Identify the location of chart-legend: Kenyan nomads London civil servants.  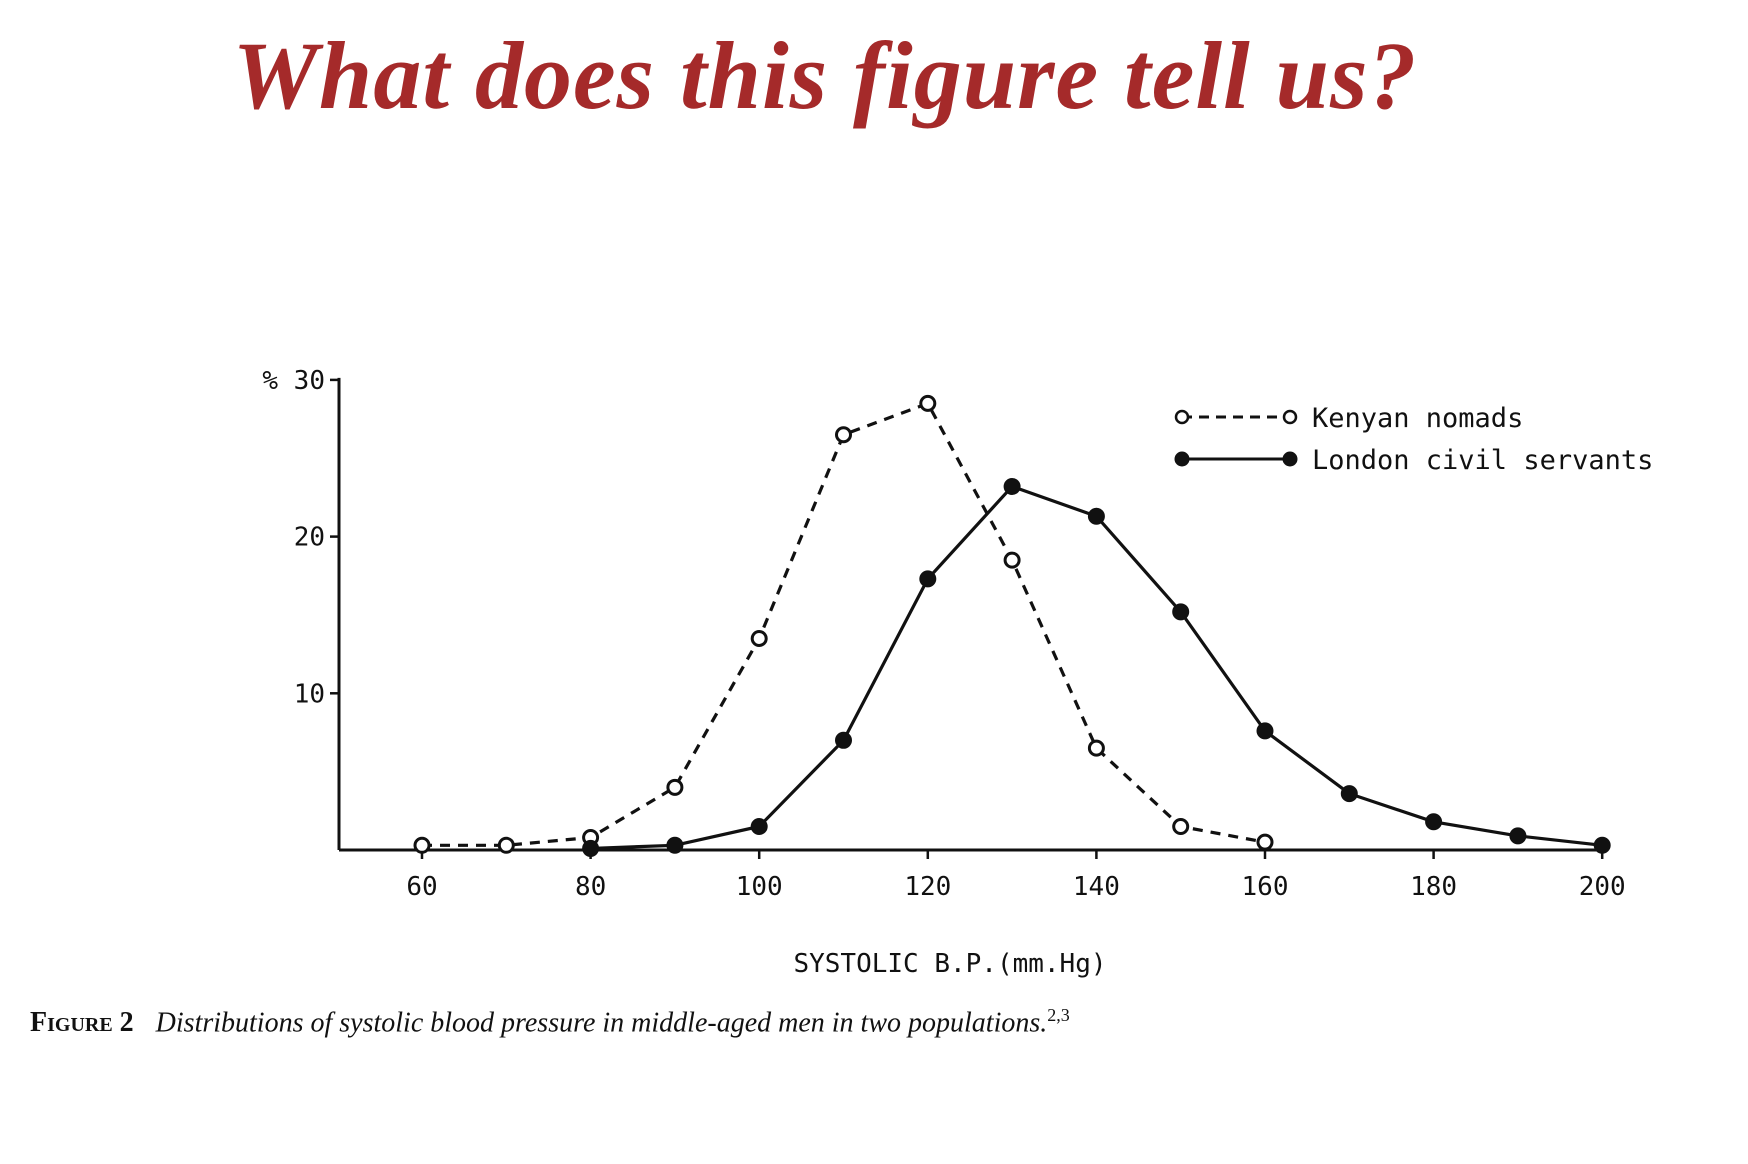
(1413, 439).